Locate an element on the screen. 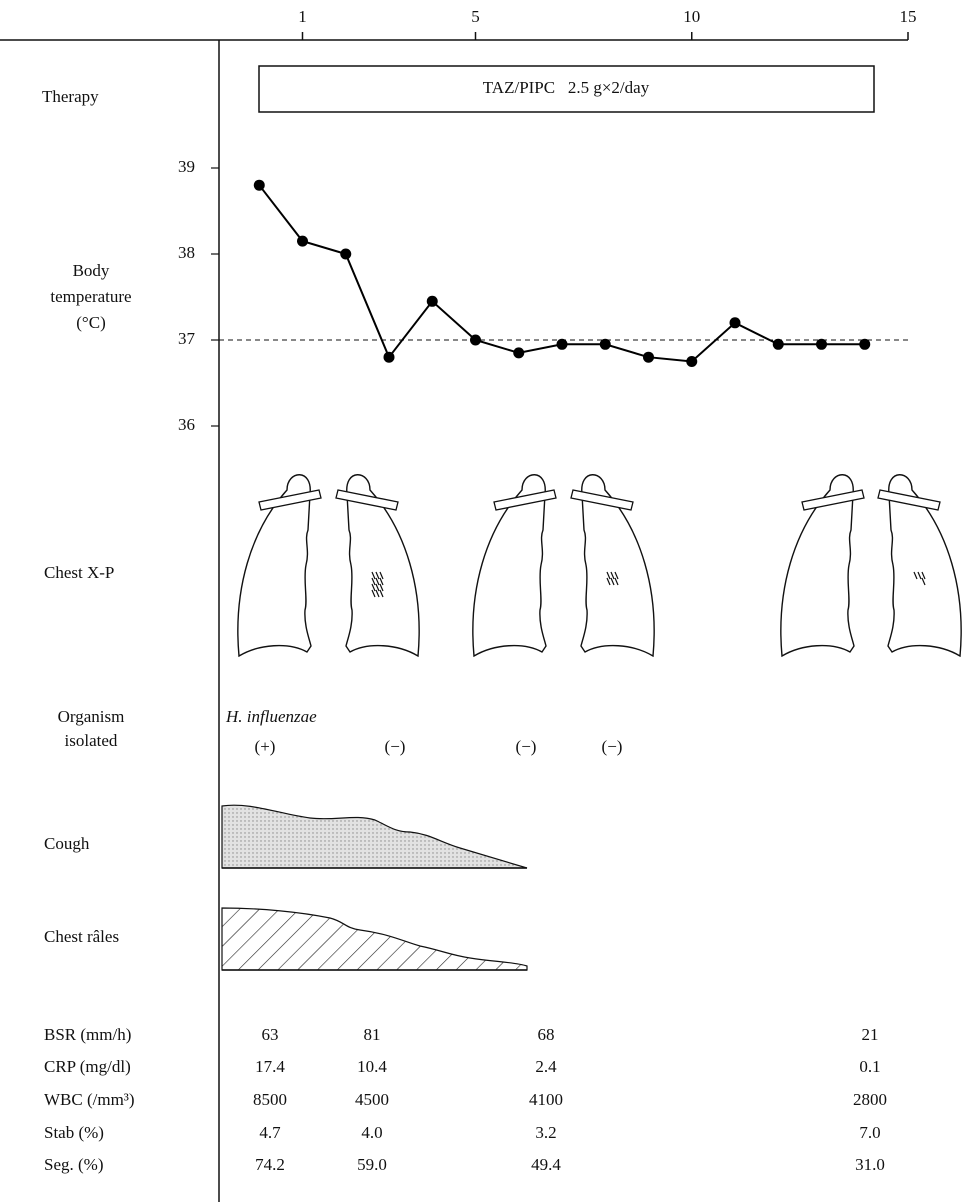  rales-area is located at coordinates (374, 939).